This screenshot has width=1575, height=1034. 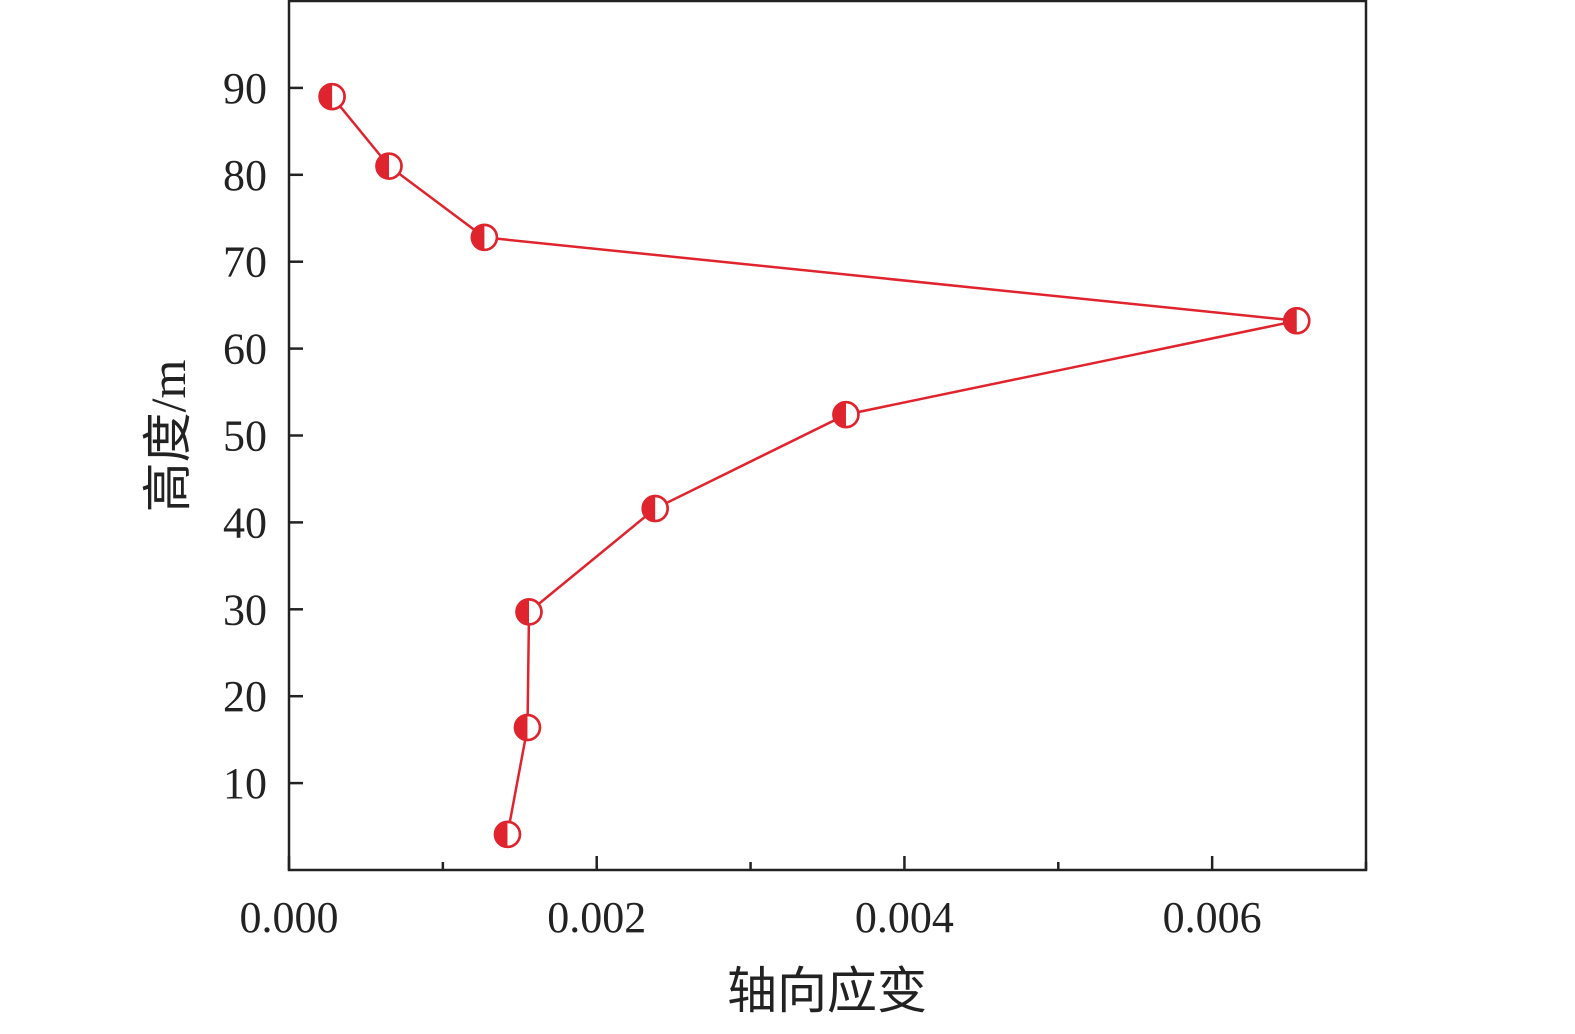 What do you see at coordinates (245, 349) in the screenshot?
I see `y-tick-label: 60` at bounding box center [245, 349].